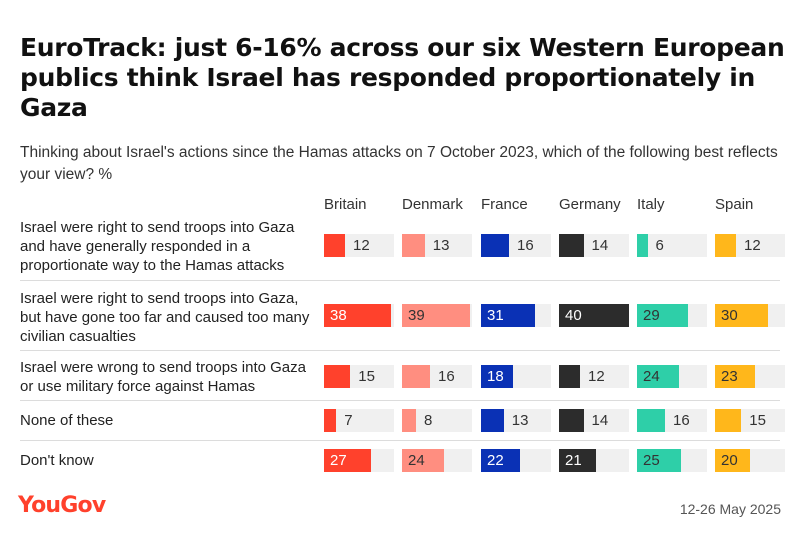 This screenshot has height=546, width=800. Describe the element at coordinates (359, 420) in the screenshot. I see `bar-track: 7` at that location.